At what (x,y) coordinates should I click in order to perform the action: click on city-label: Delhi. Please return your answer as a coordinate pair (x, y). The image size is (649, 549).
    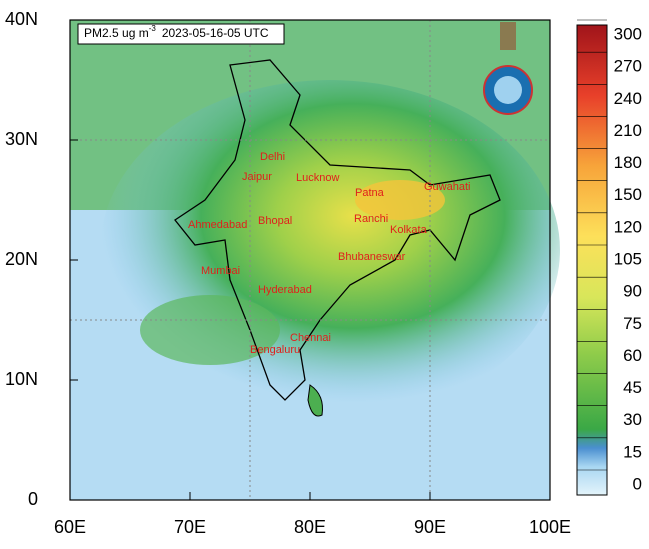
    Looking at the image, I should click on (272, 157).